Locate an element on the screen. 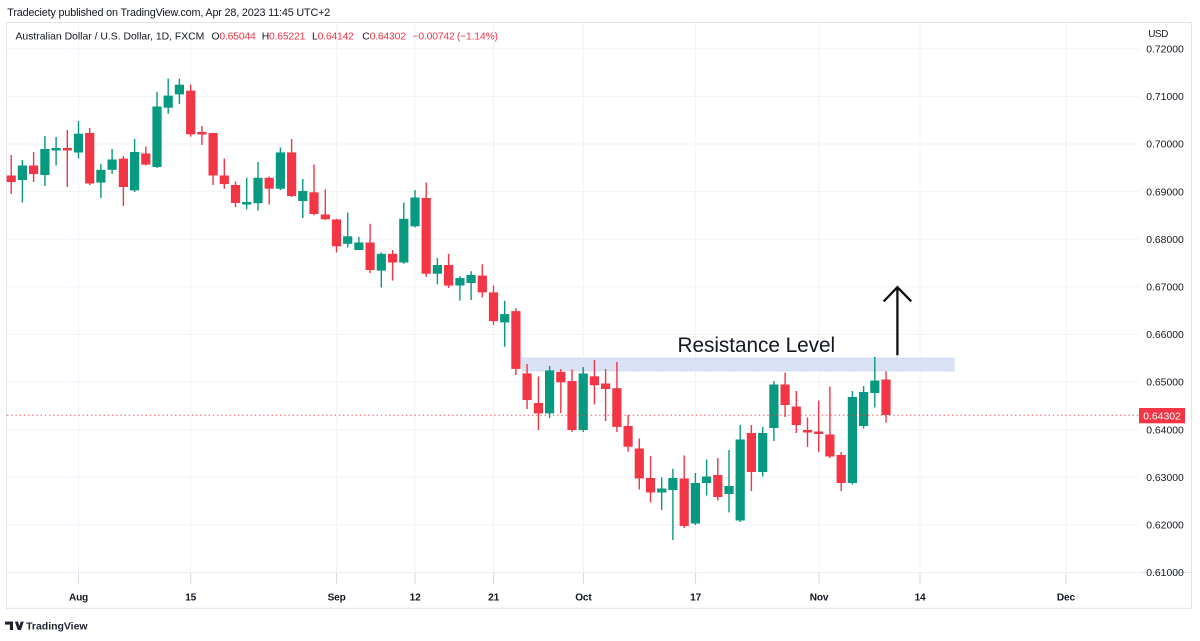 Image resolution: width=1200 pixels, height=641 pixels. svg-text: 15 is located at coordinates (190, 598).